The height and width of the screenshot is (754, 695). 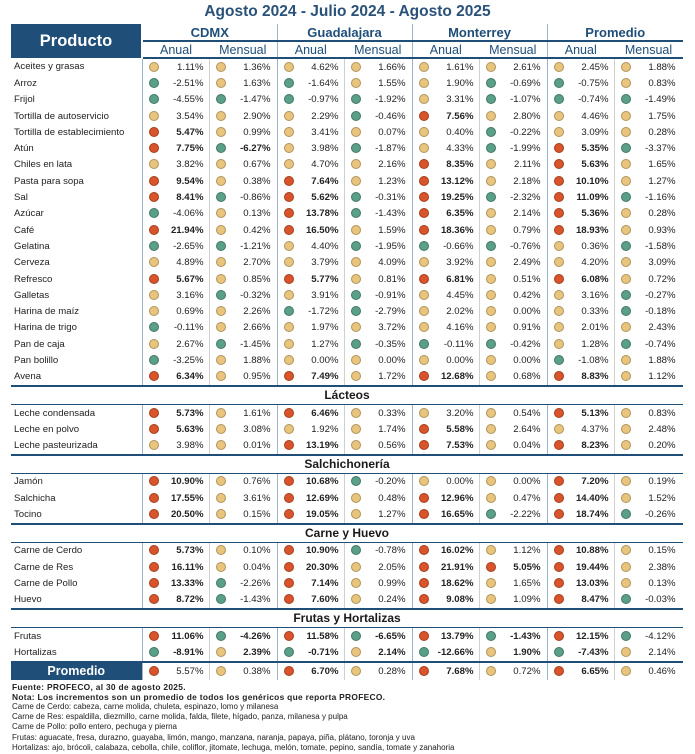 What do you see at coordinates (392, 652) in the screenshot?
I see `percent-value: 2.14%` at bounding box center [392, 652].